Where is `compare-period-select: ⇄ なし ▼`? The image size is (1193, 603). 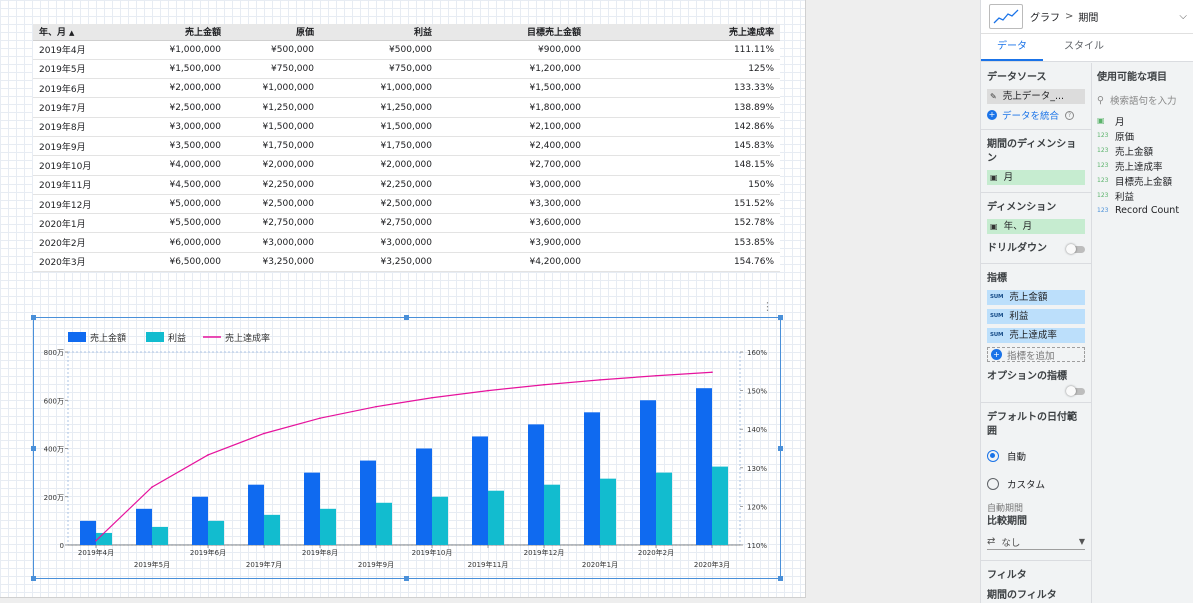
compare-period-select: ⇄ なし ▼ is located at coordinates (1036, 542).